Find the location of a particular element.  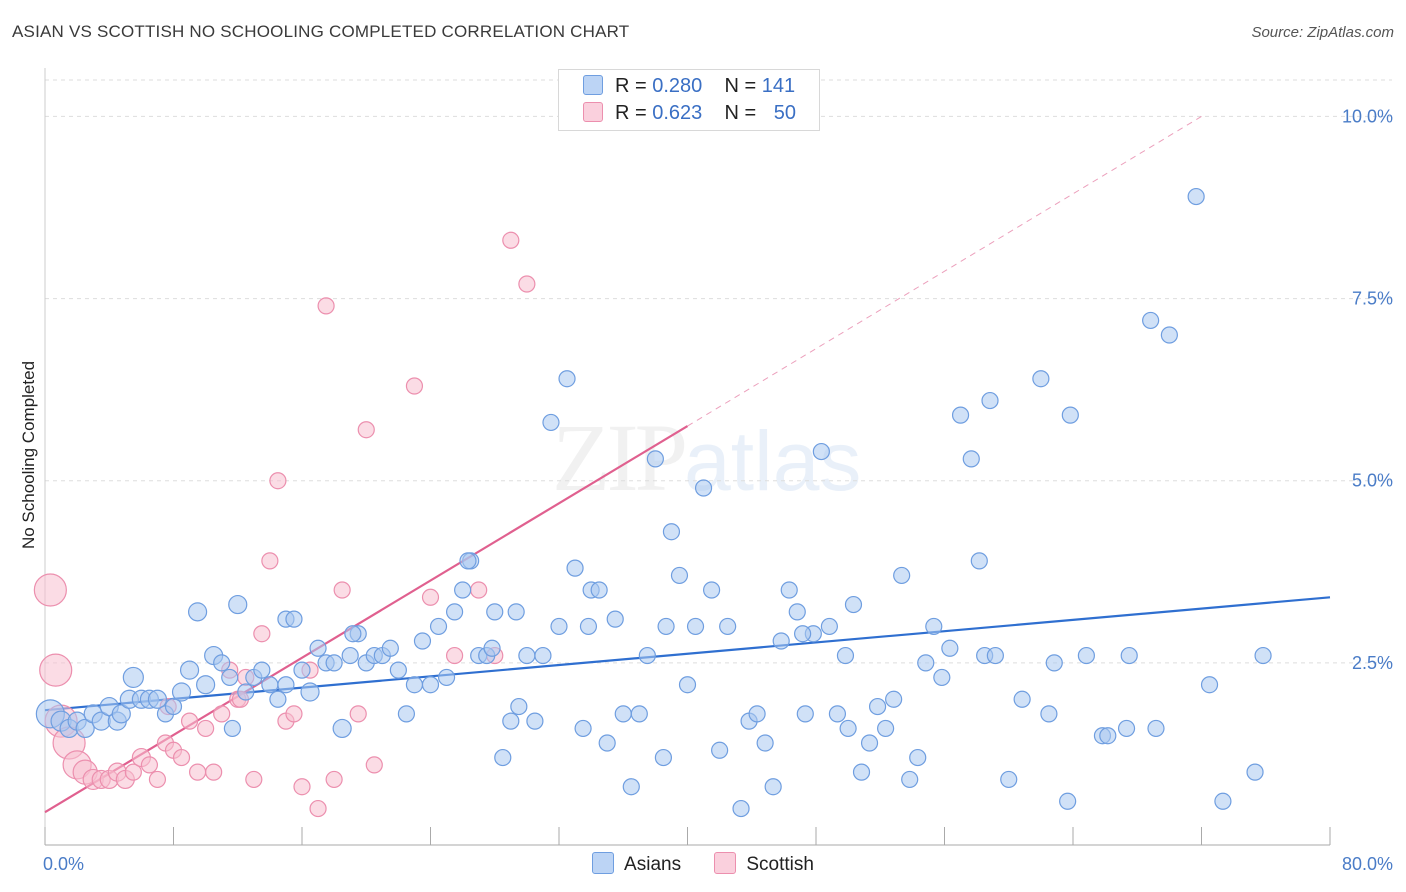

legend-n-label: N = is located at coordinates (743, 113).